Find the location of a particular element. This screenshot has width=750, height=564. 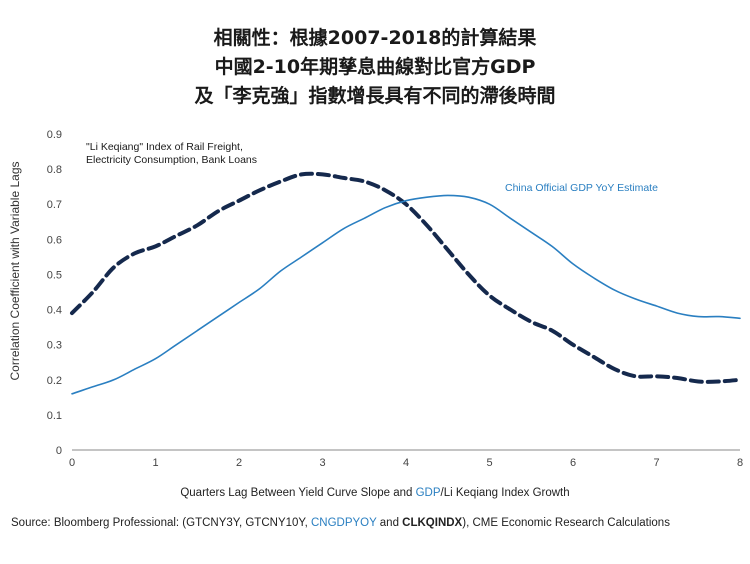

x-tick-label: 3 is located at coordinates (322, 463).